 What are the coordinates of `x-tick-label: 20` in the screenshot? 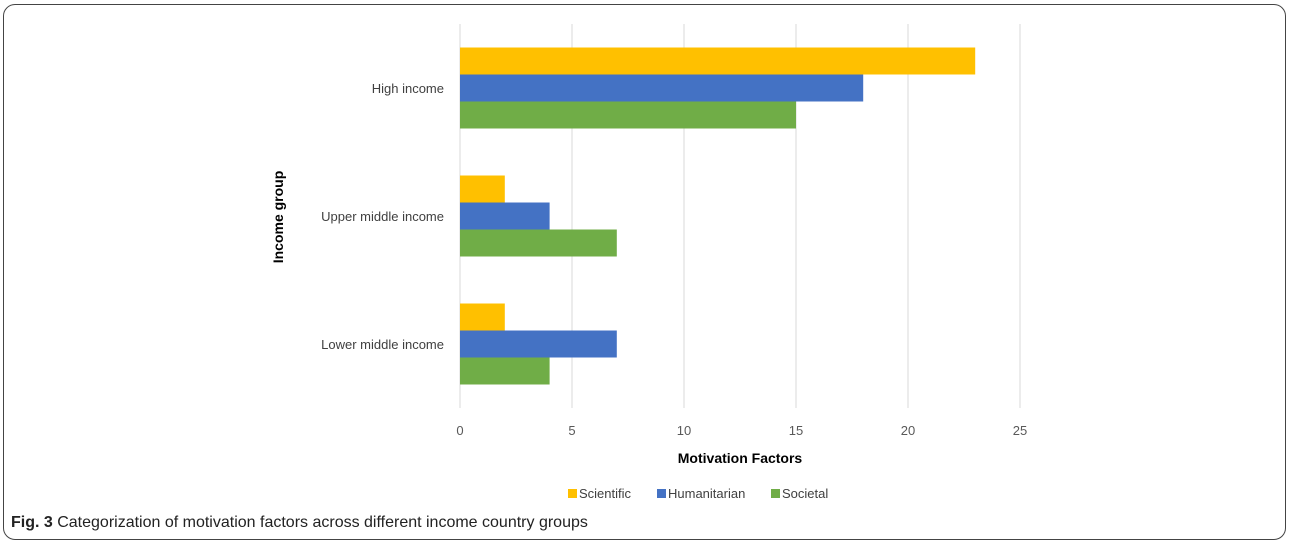 It's located at (908, 430).